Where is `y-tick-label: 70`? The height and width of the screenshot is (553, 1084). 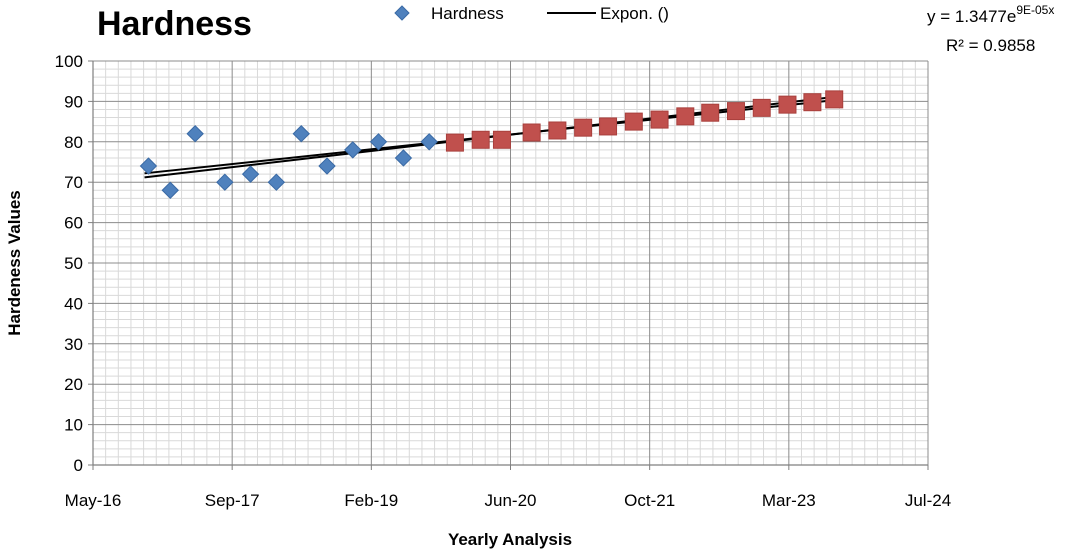
y-tick-label: 70 is located at coordinates (73, 182).